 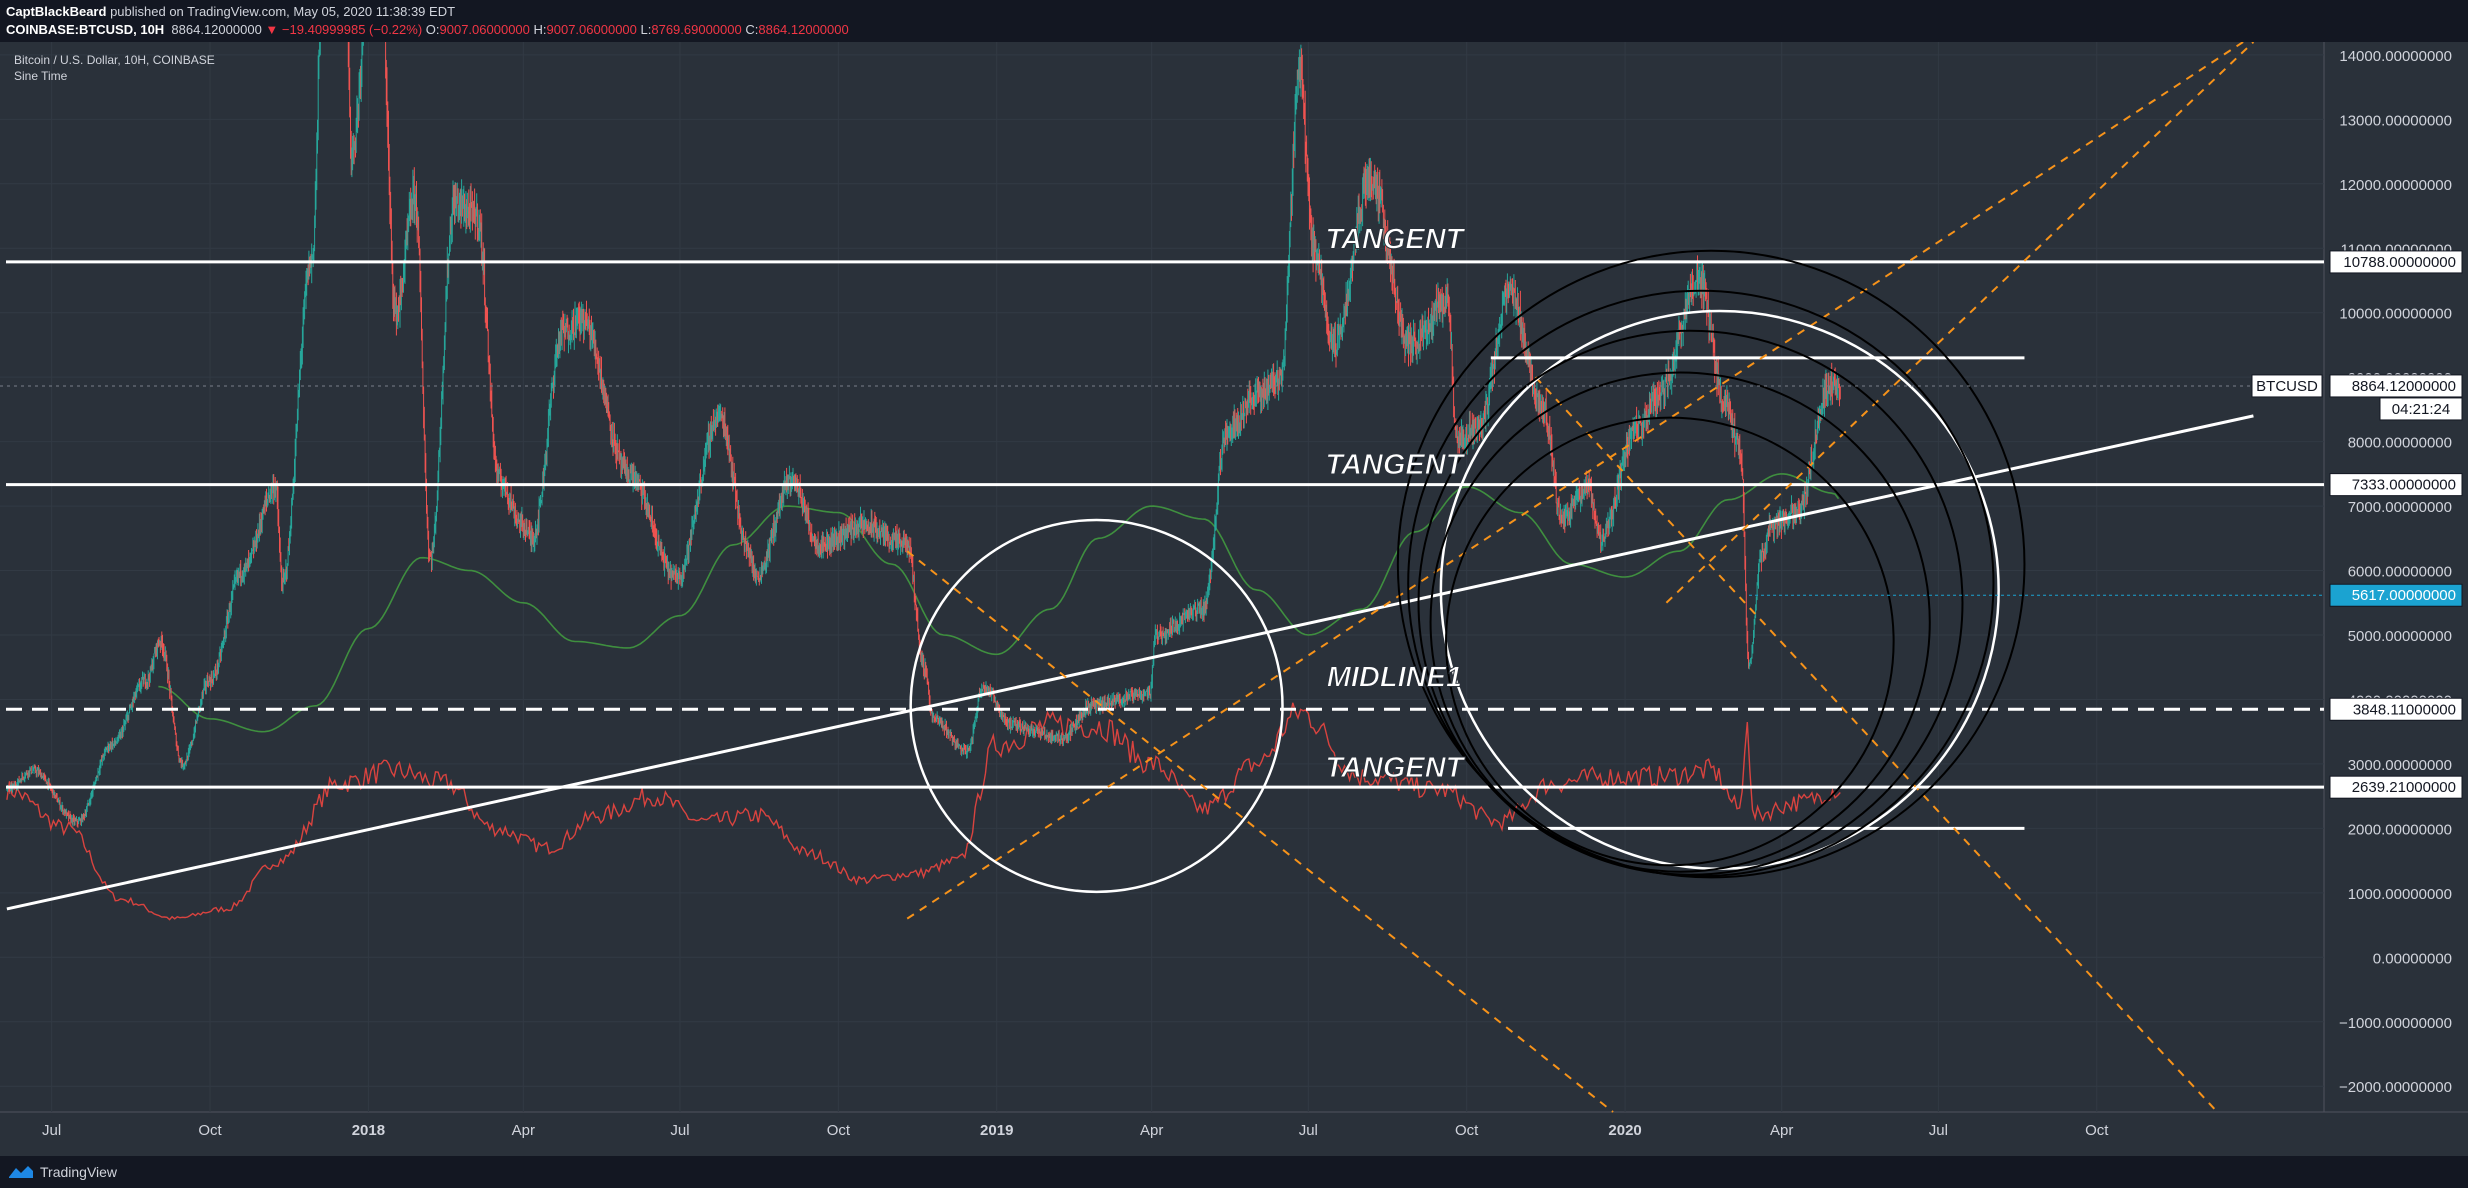 I want to click on footer-bar: TradingView, so click(x=1234, y=1172).